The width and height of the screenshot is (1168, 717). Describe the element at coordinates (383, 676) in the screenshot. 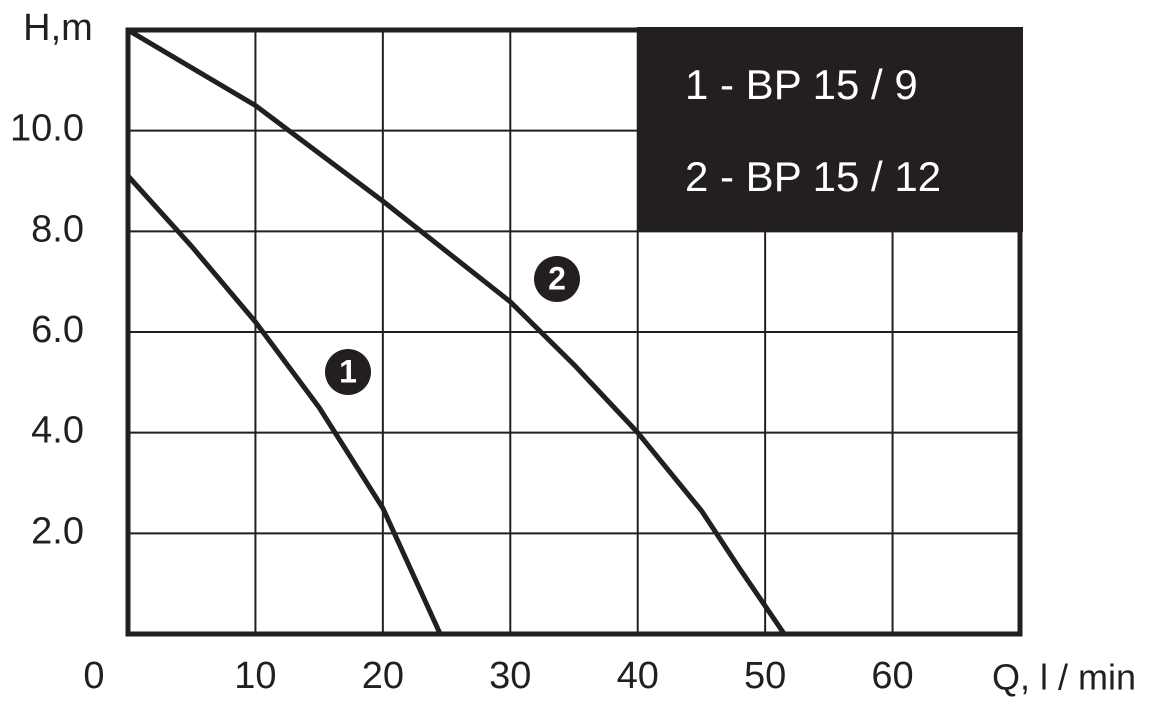

I see `x-tick-label: 20` at that location.